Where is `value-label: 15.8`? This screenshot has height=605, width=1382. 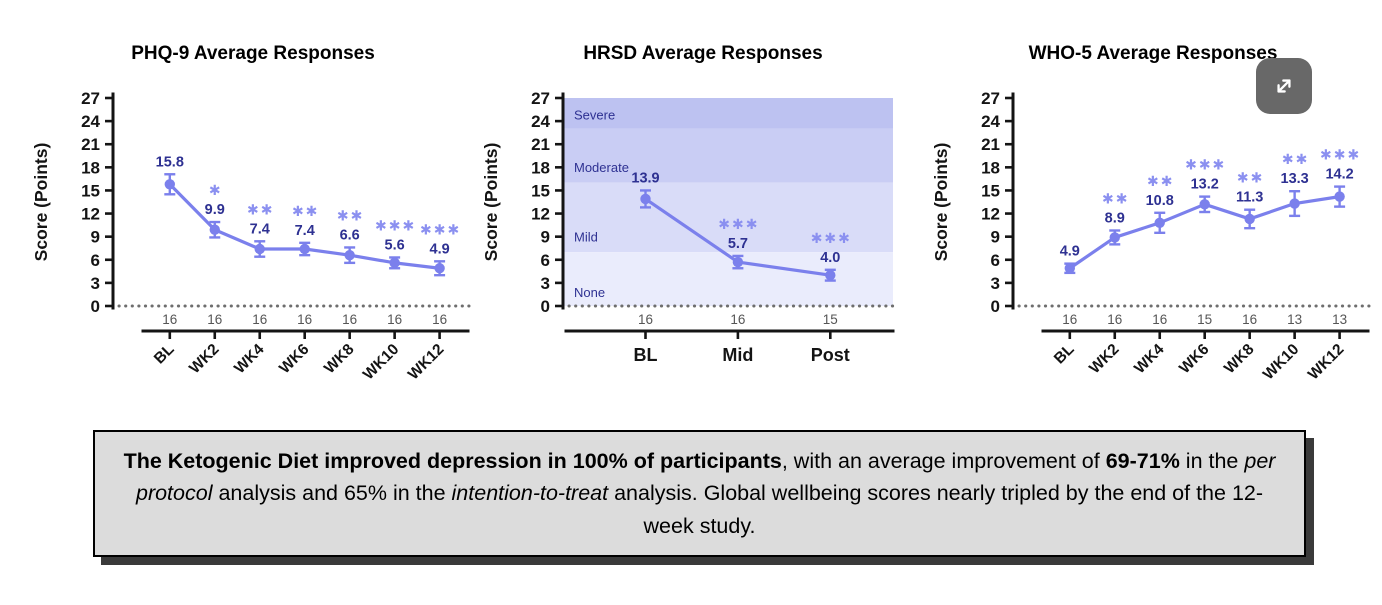 value-label: 15.8 is located at coordinates (170, 162).